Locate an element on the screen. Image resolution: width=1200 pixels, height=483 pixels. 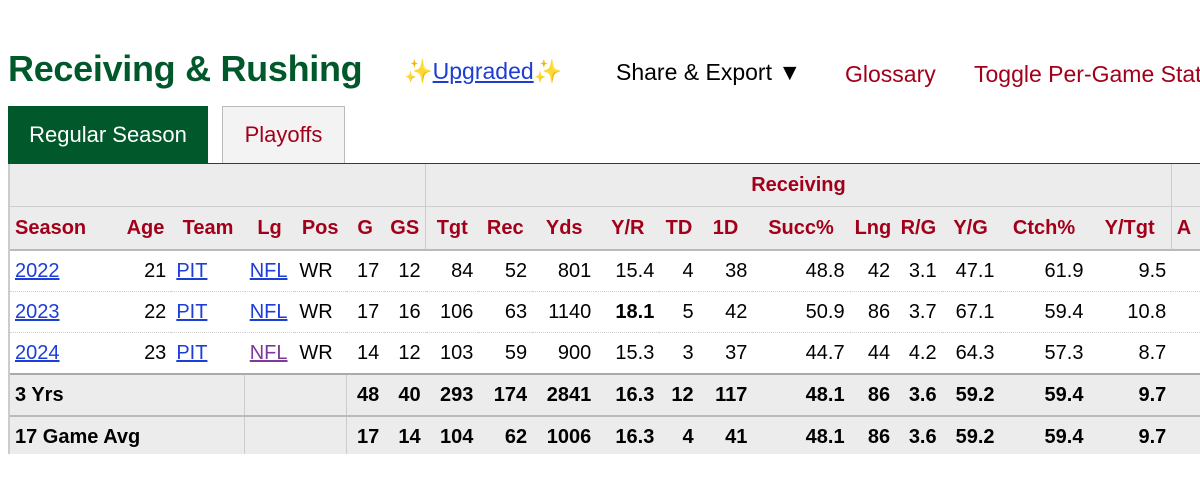
col-header-gs: GS is located at coordinates (405, 228).